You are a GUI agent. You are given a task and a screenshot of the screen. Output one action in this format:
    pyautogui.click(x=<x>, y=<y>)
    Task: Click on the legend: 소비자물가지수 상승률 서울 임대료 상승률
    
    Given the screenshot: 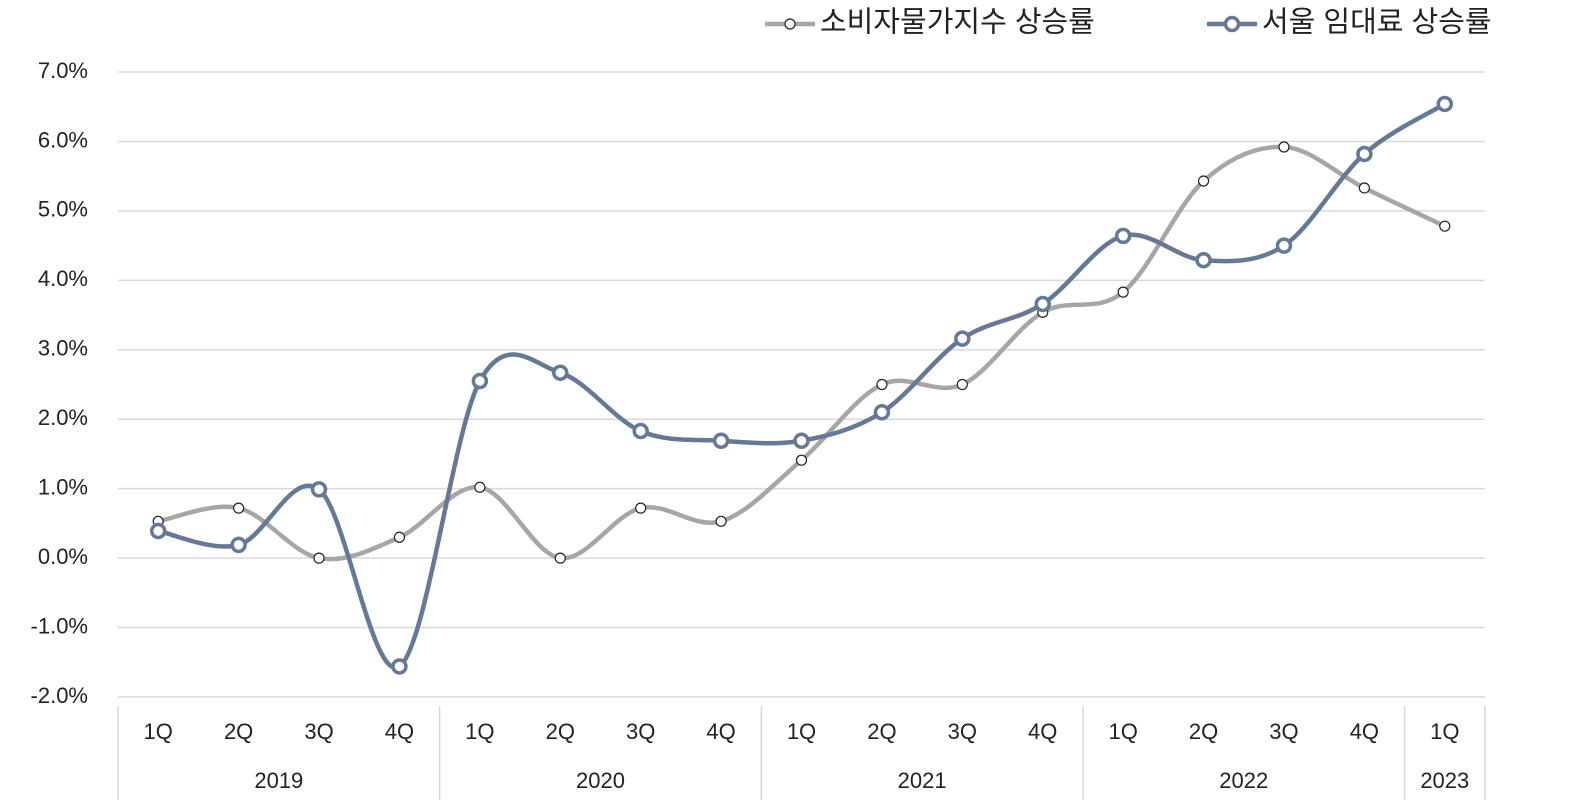 What is the action you would take?
    pyautogui.click(x=1128, y=22)
    